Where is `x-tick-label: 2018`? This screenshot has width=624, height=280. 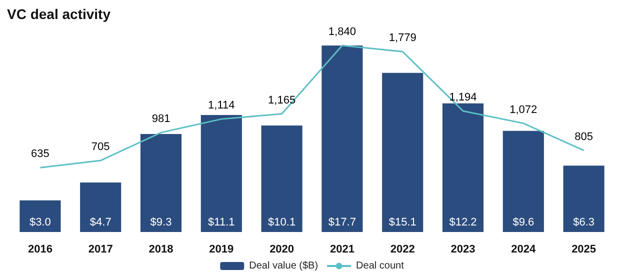
x-tick-label: 2018 is located at coordinates (161, 250).